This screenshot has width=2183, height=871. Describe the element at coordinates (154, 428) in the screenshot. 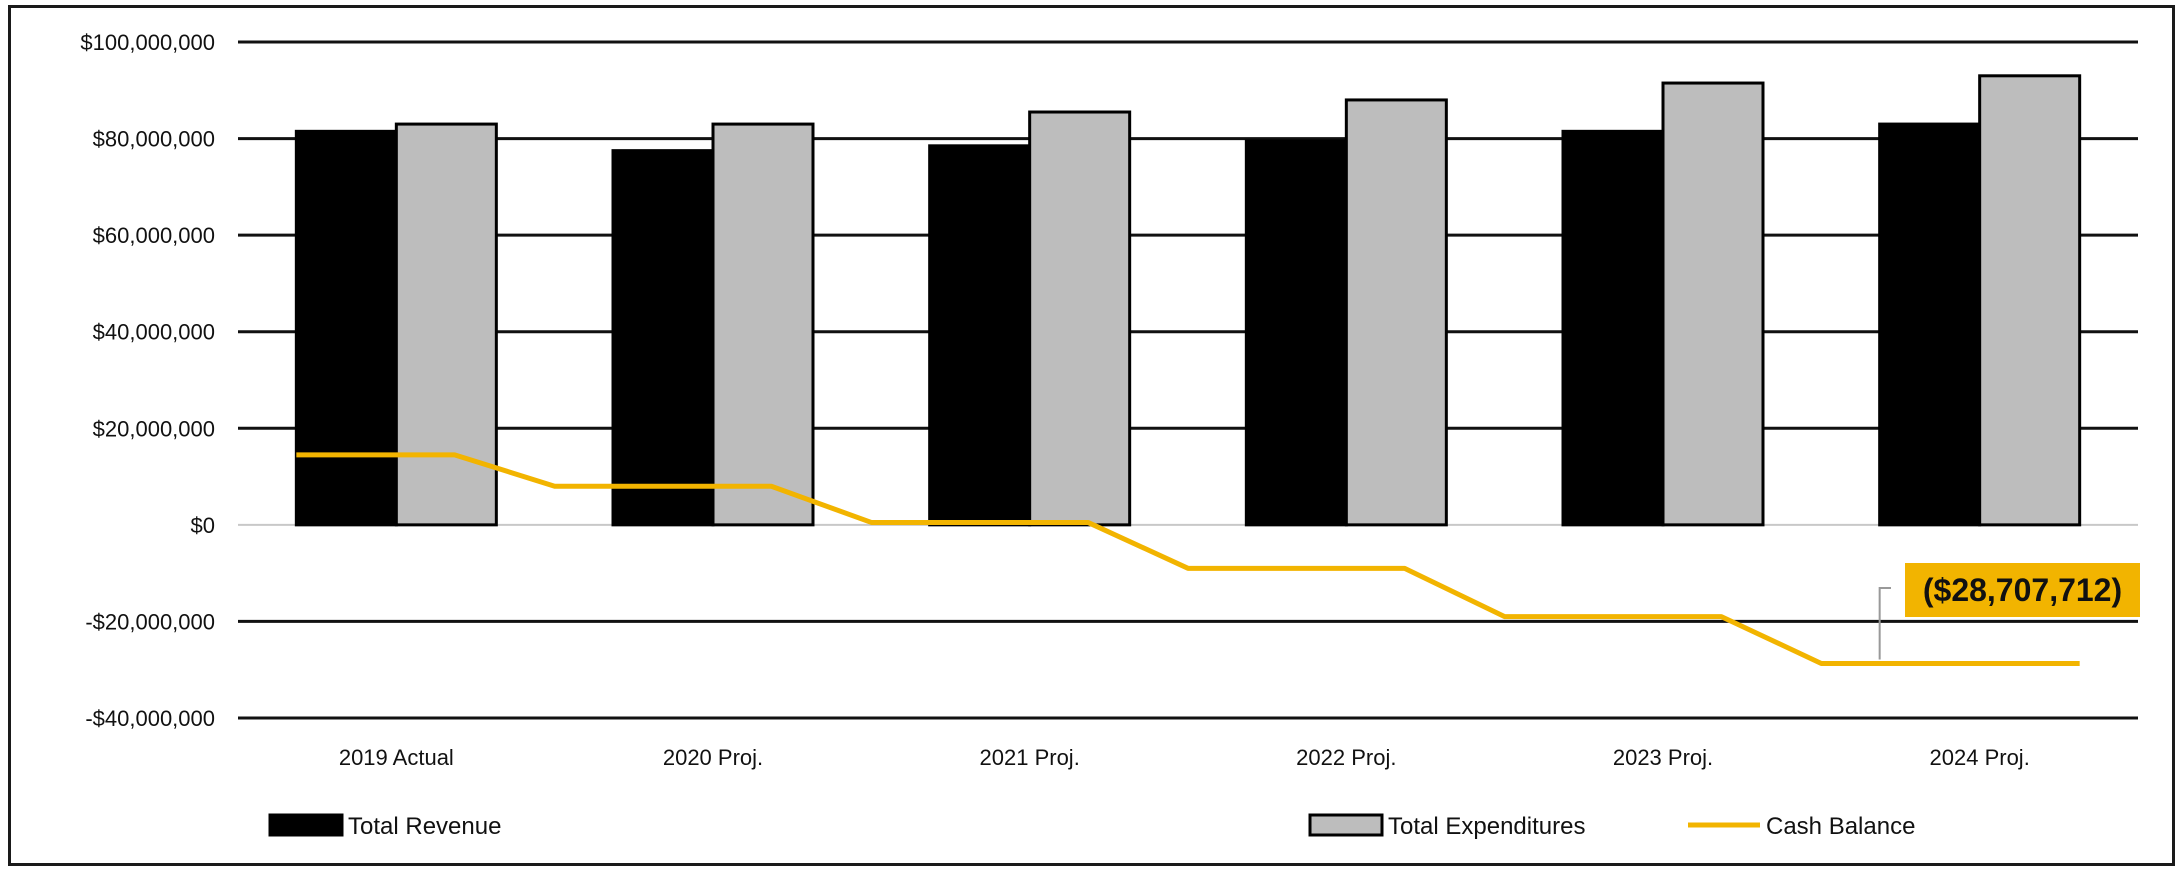

I see `y-tick-label: $20,000,000` at that location.